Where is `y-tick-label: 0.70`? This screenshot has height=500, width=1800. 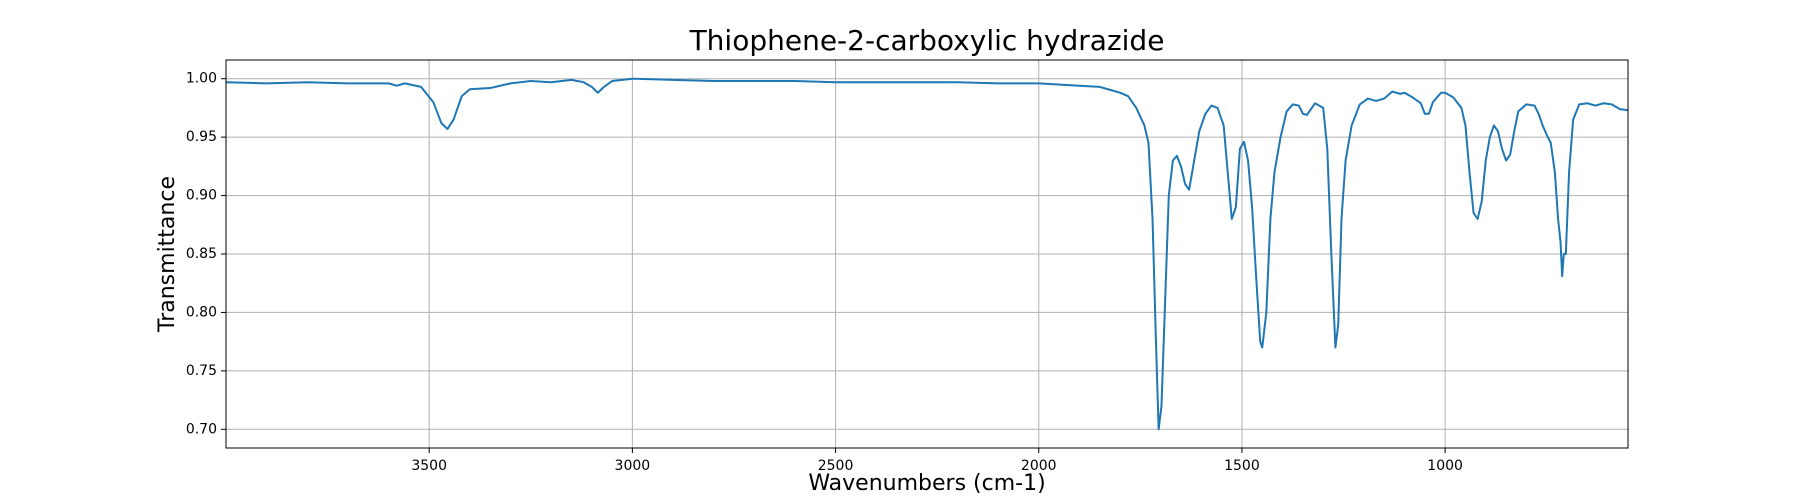 y-tick-label: 0.70 is located at coordinates (201, 429).